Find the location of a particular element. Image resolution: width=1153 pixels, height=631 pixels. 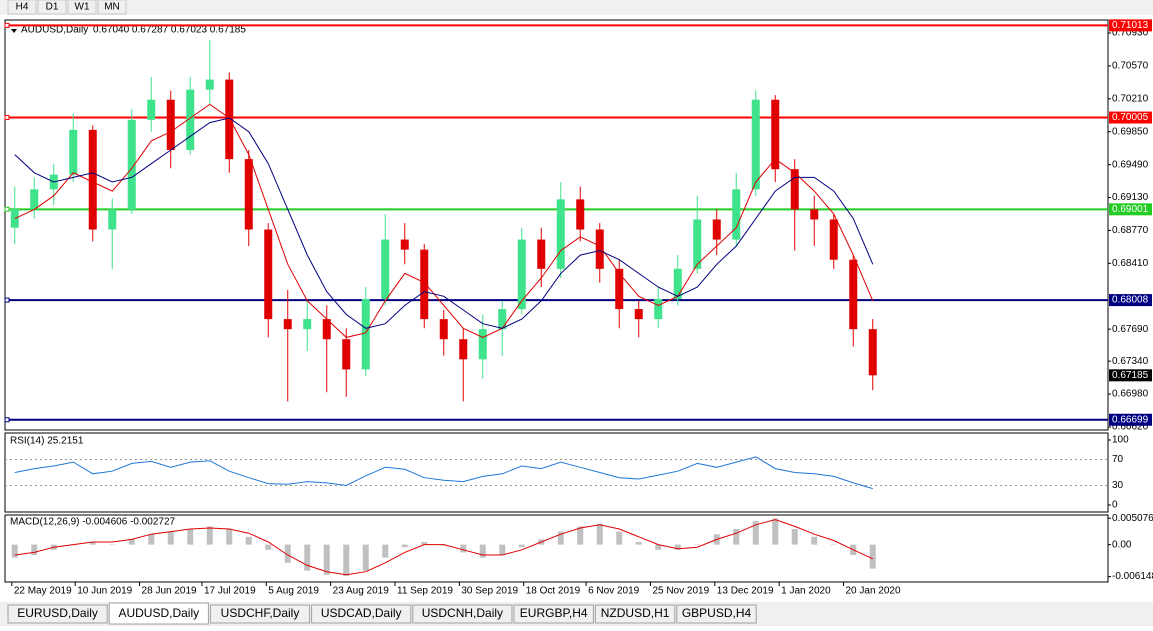

timeframe-label: H4 is located at coordinates (22, 7).